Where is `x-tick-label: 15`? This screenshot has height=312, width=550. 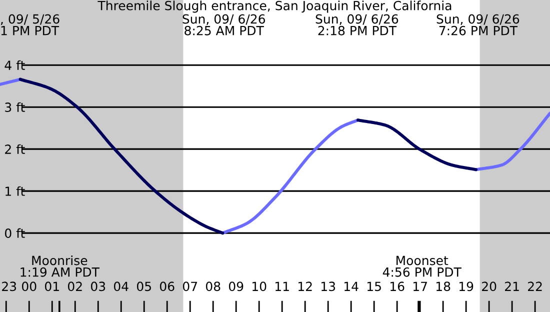
x-tick-label: 15 is located at coordinates (374, 287).